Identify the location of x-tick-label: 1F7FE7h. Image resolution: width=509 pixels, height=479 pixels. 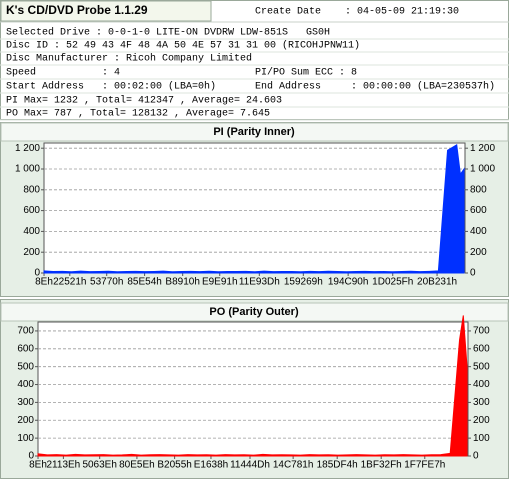
(424, 465).